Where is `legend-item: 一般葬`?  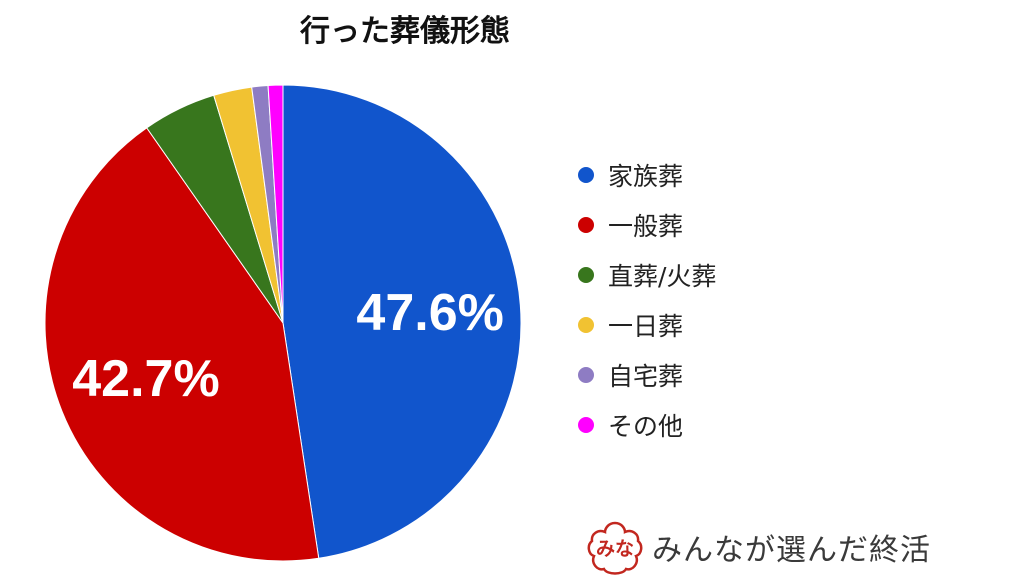 legend-item: 一般葬 is located at coordinates (647, 225).